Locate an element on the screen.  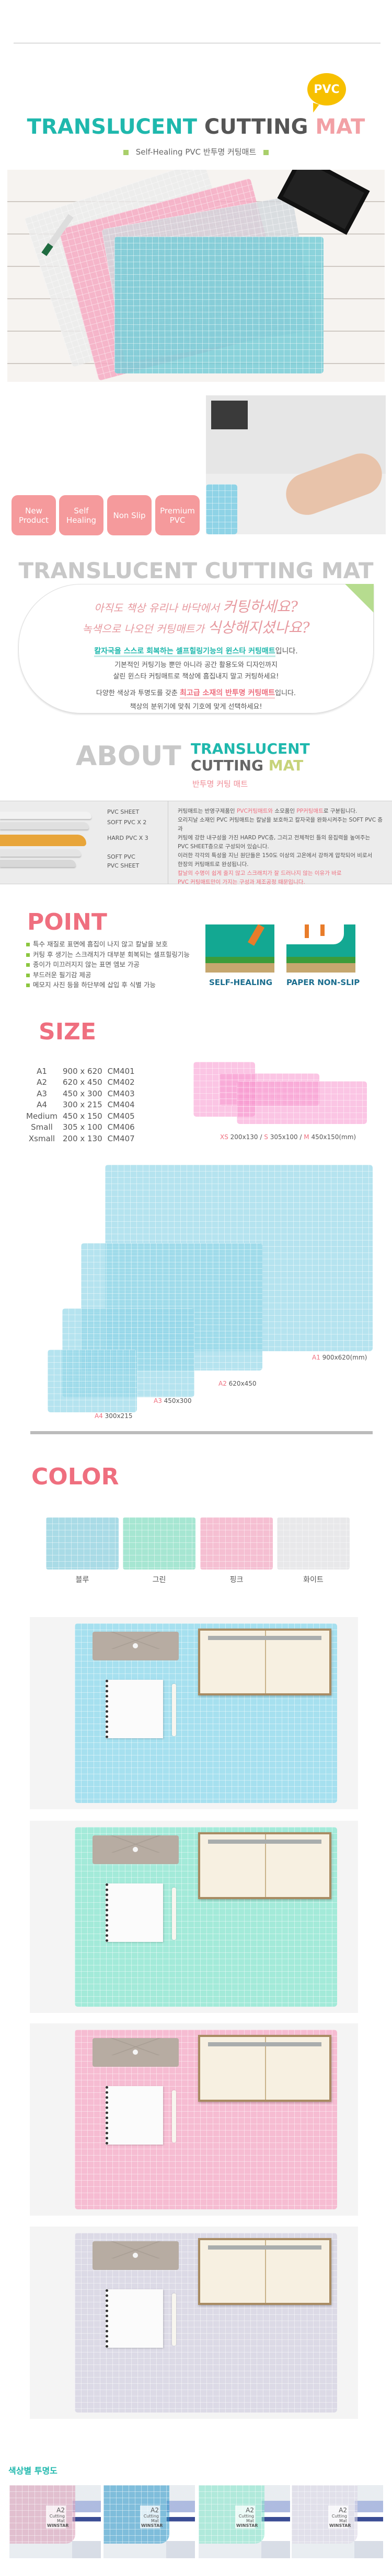
model-code: CM402 is located at coordinates (121, 1082).